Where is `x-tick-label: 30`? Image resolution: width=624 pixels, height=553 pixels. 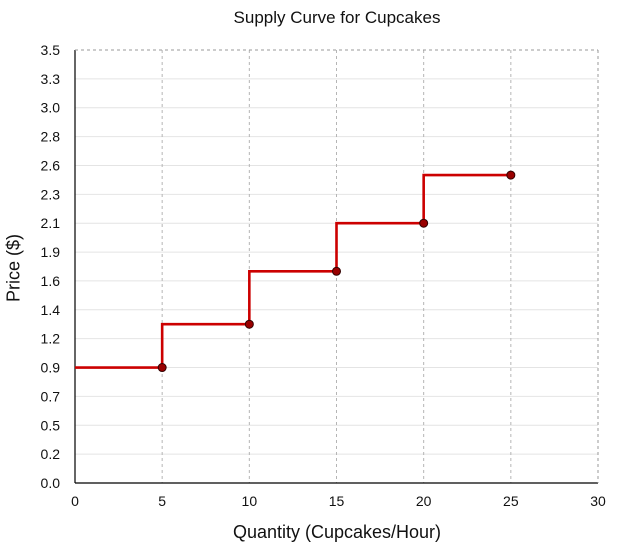 x-tick-label: 30 is located at coordinates (598, 501).